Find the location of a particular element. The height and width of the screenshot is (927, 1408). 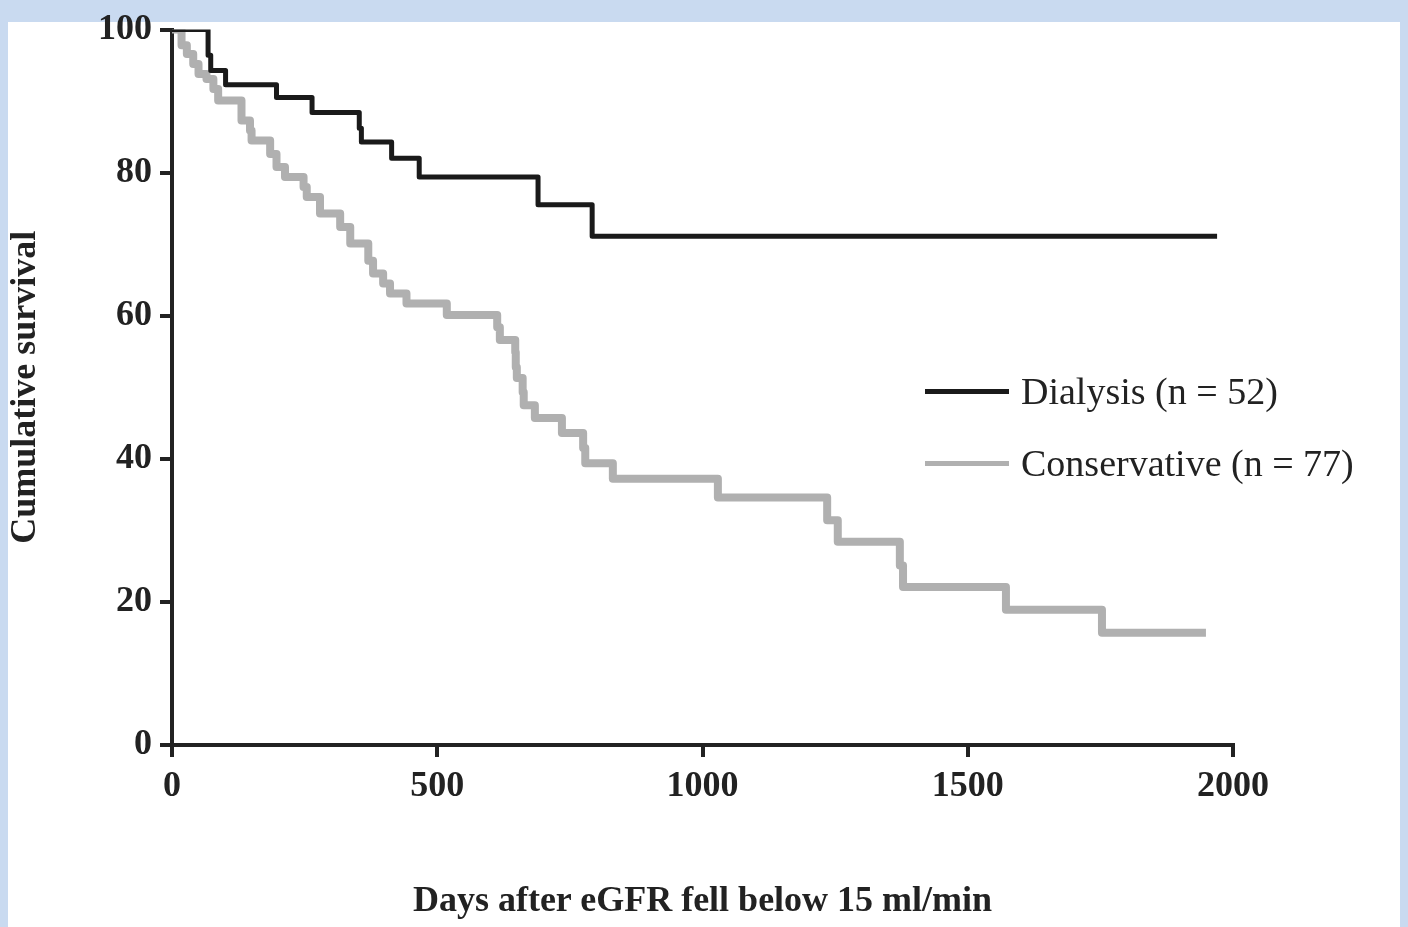

x-tick-label: 1500 is located at coordinates (967, 783).